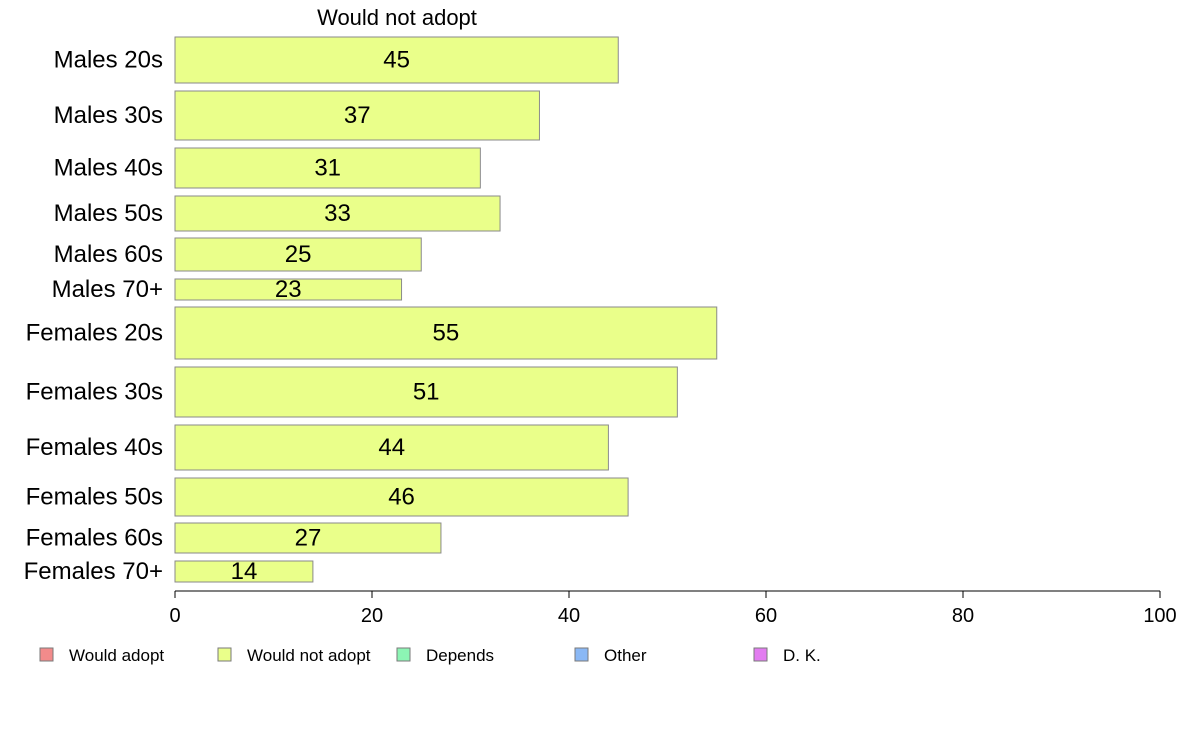 The image size is (1188, 736). What do you see at coordinates (766, 616) in the screenshot?
I see `x-tick-label: 60` at bounding box center [766, 616].